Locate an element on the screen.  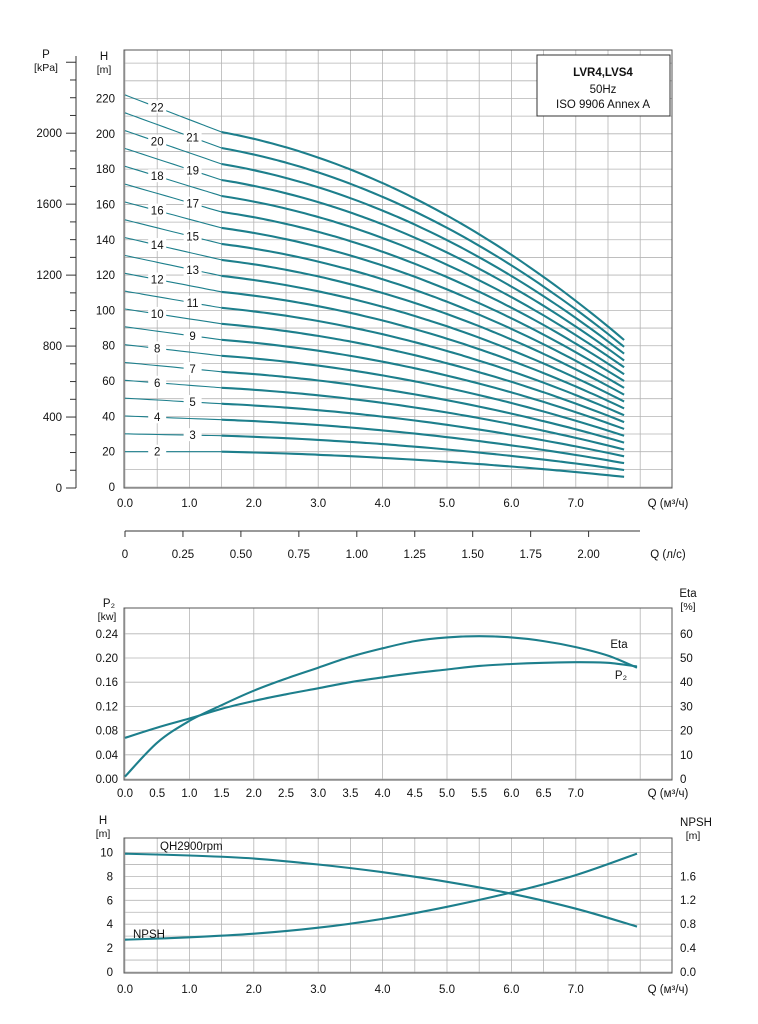
x-tick-label: 1.0 is located at coordinates (189, 504).